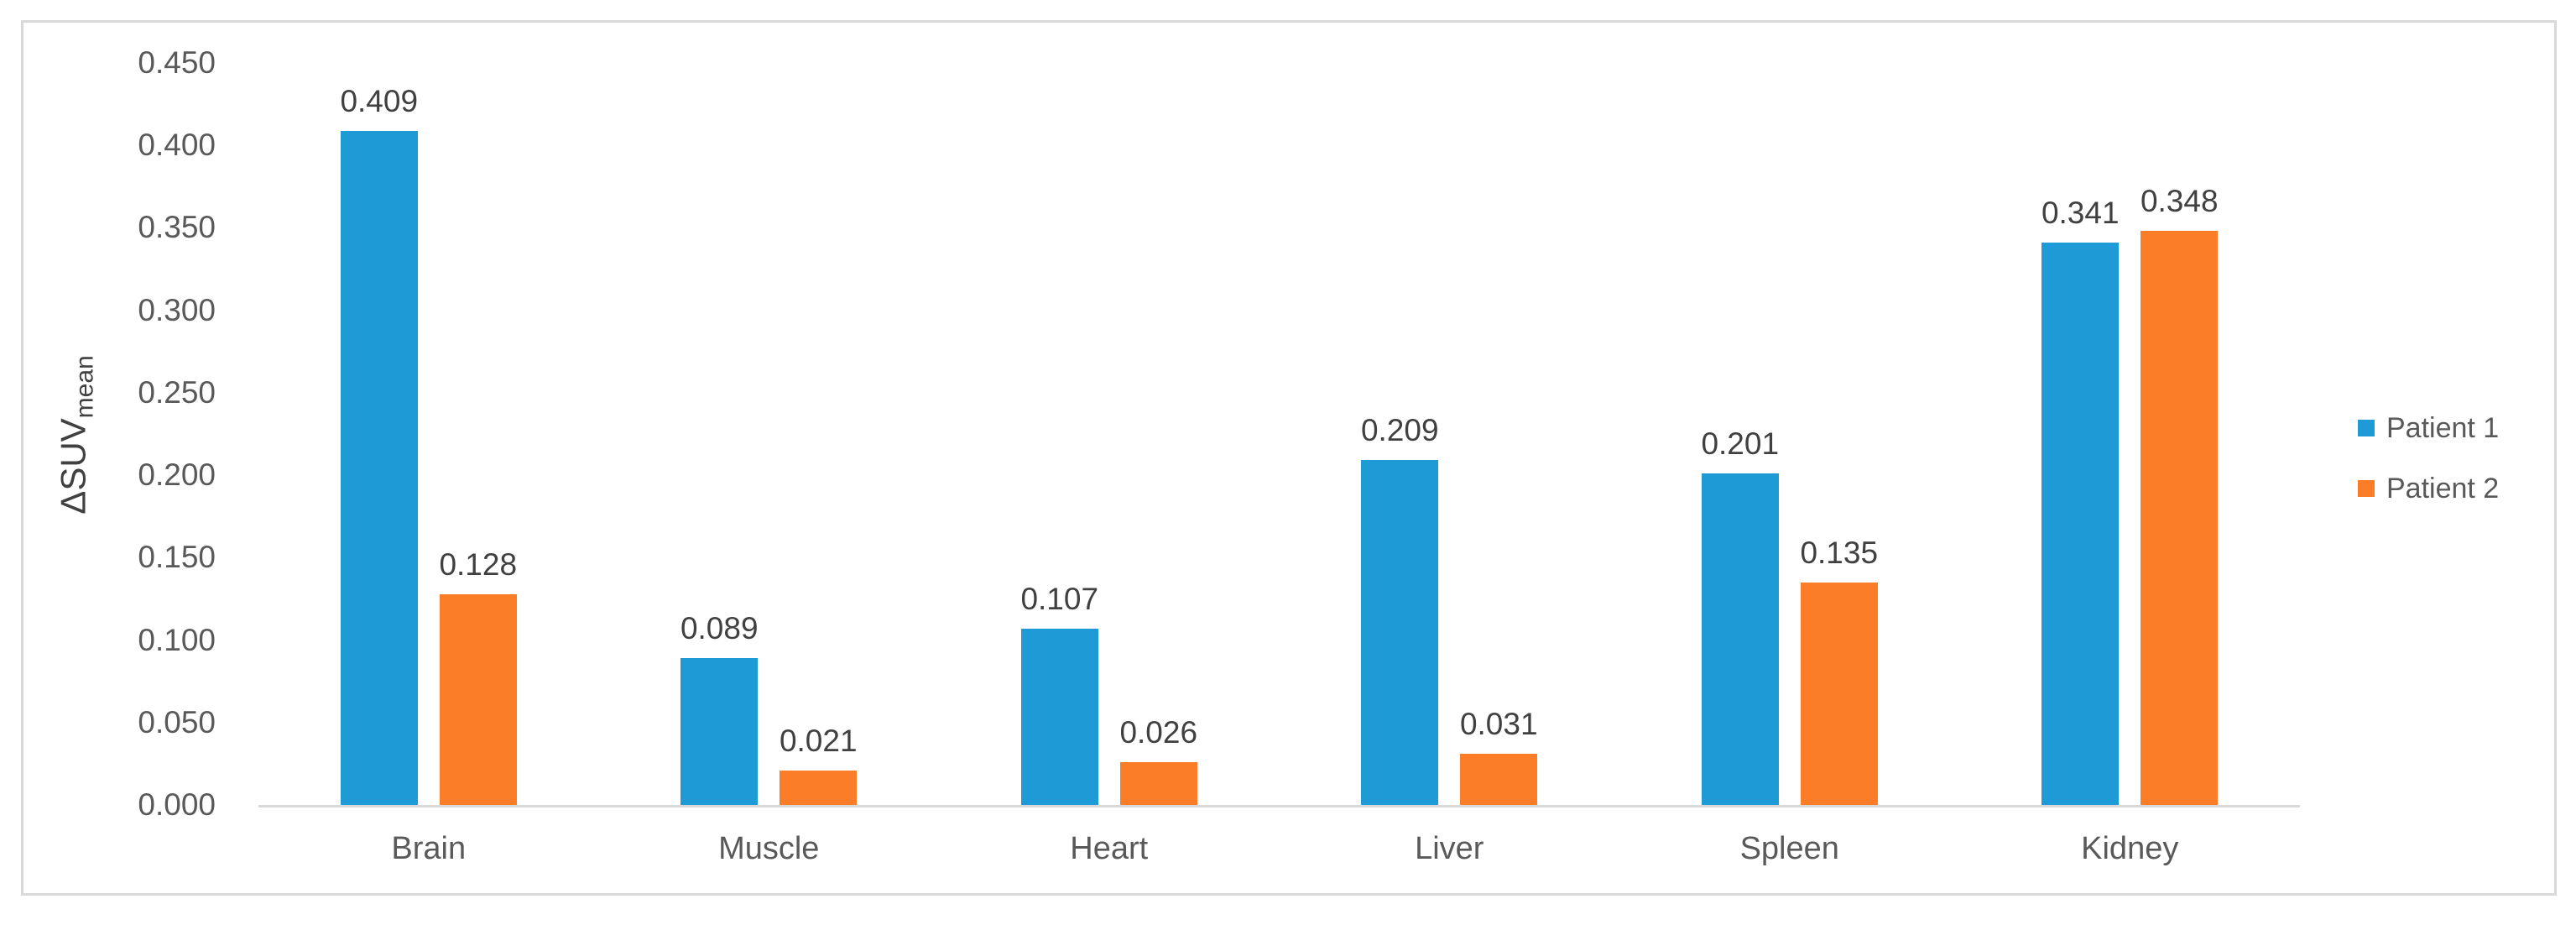  Describe the element at coordinates (177, 63) in the screenshot. I see `y-tick-0.450: 0.450` at that location.